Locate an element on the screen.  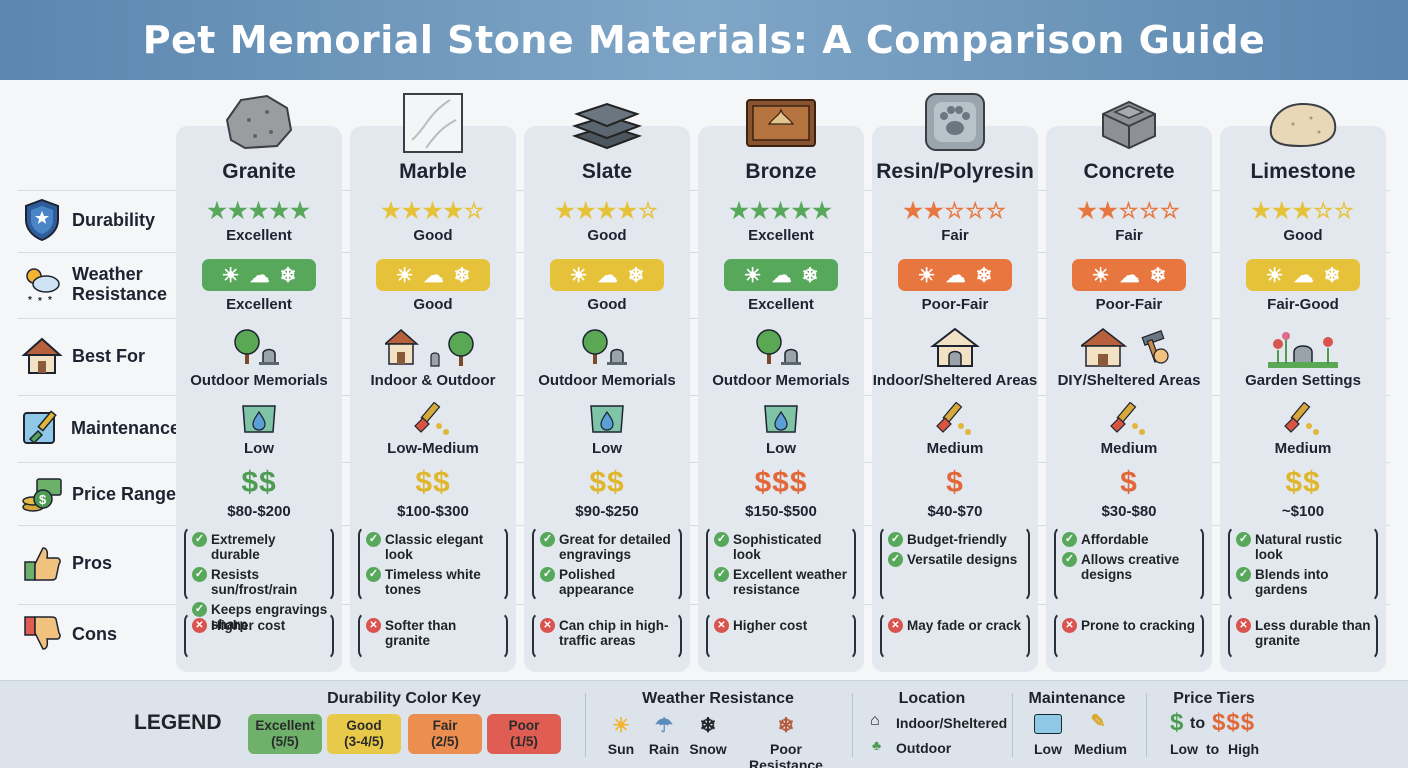
price-key-title: Price Tiers is located at coordinates (1214, 698).